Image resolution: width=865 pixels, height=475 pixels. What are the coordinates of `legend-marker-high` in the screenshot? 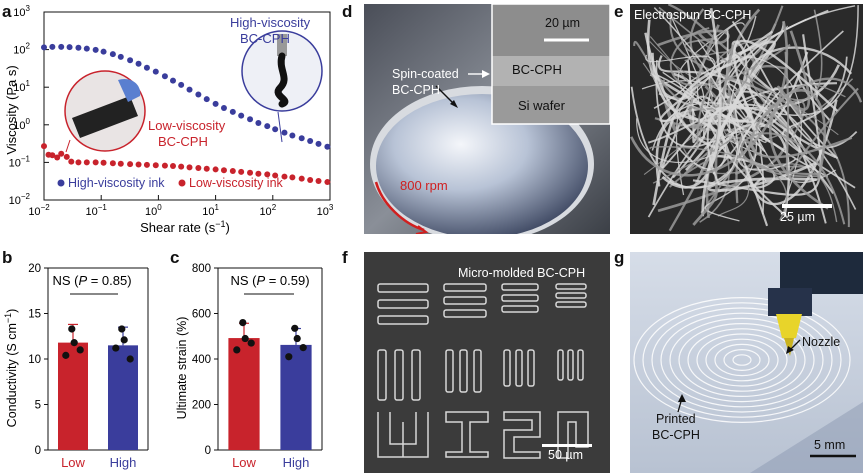 It's located at (61, 183).